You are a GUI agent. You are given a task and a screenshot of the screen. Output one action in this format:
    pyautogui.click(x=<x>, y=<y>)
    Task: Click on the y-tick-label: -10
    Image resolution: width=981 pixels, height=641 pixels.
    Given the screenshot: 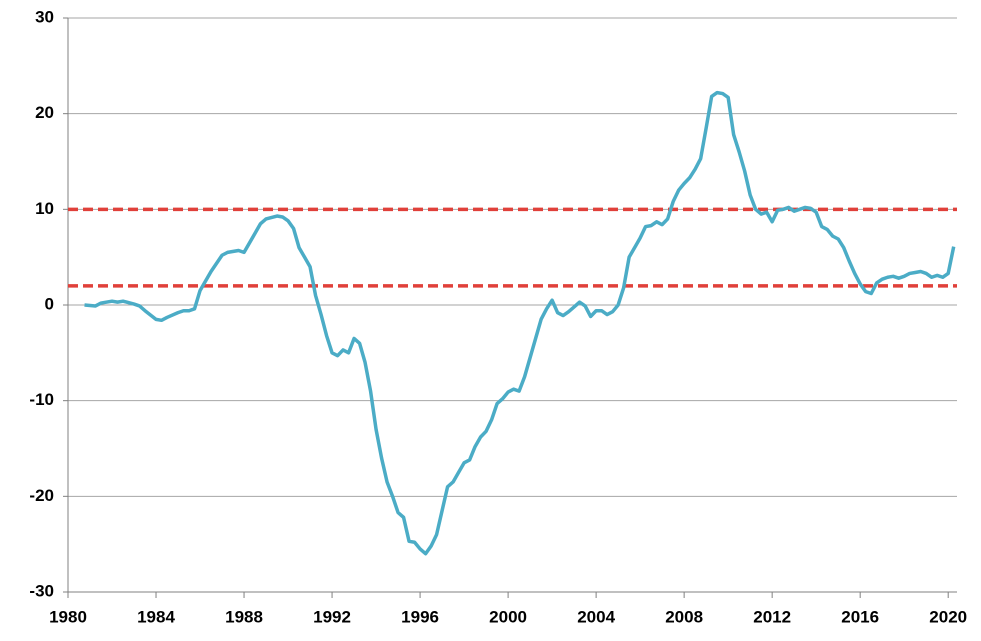 What is the action you would take?
    pyautogui.click(x=41, y=399)
    